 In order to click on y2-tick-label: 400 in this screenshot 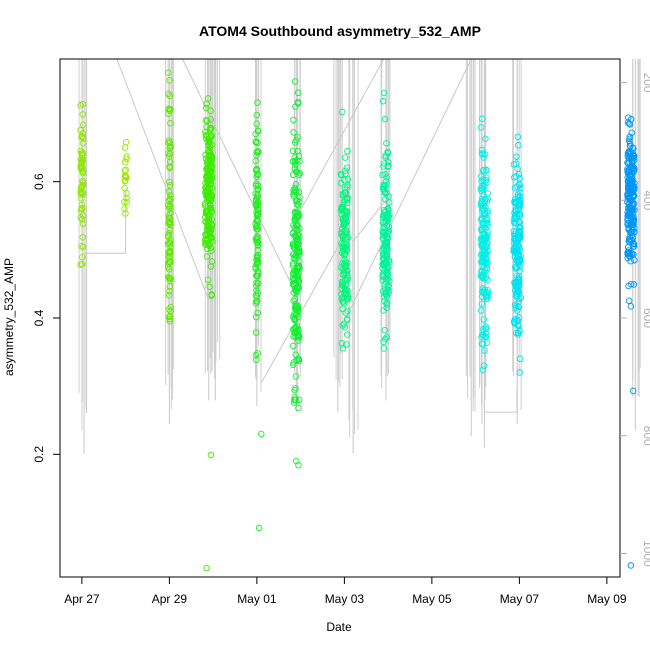, I will do `click(645, 200)`.